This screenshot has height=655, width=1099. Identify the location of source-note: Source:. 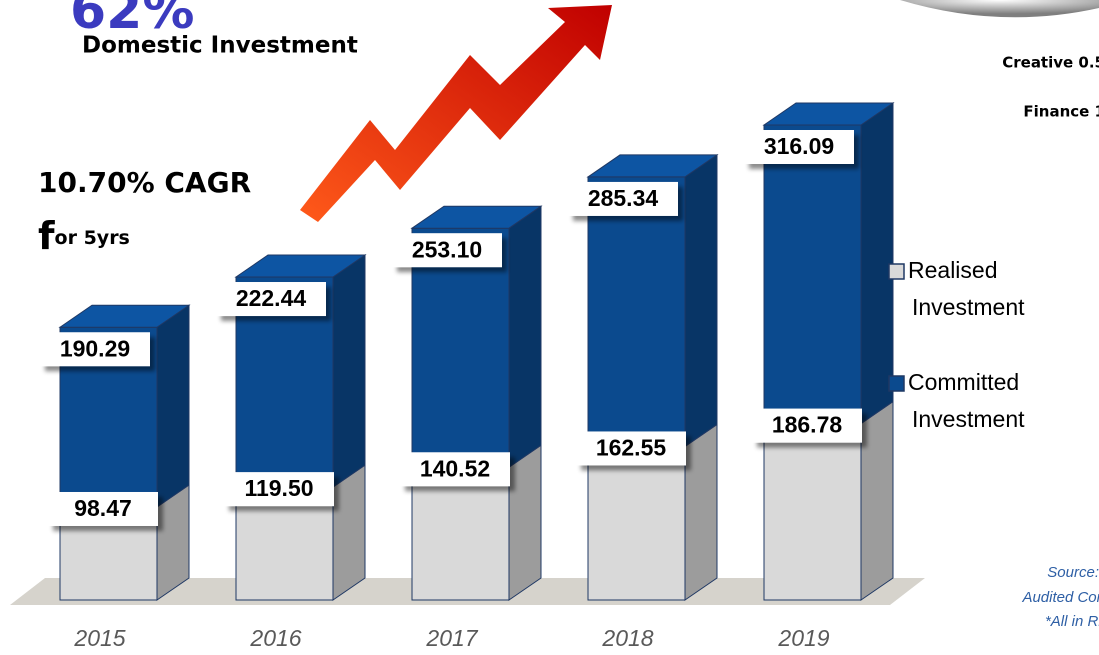
(1073, 572).